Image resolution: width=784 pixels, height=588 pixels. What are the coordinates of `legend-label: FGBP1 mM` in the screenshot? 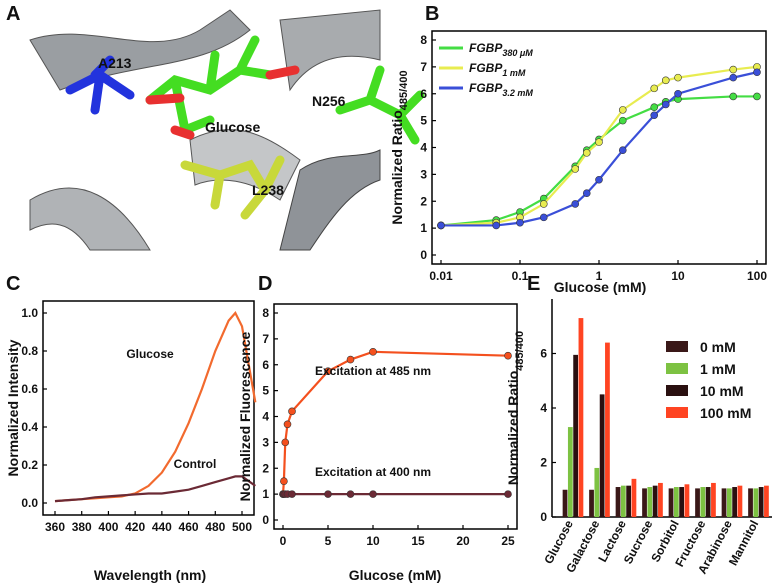 It's located at (497, 69).